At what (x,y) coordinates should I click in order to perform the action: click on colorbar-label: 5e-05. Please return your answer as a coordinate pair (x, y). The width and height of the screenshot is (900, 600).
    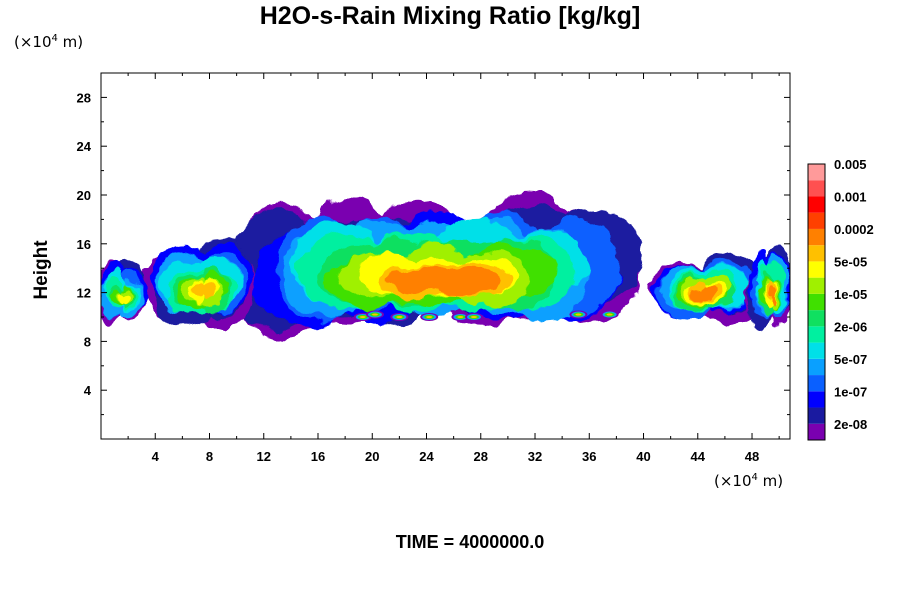
    Looking at the image, I should click on (850, 261).